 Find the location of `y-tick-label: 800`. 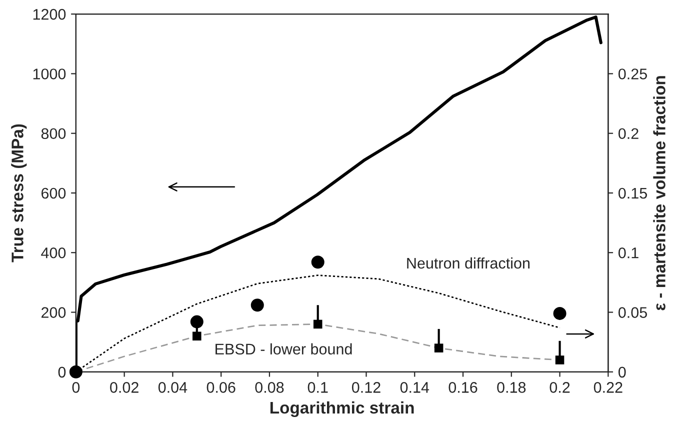

y-tick-label: 800 is located at coordinates (53, 134).